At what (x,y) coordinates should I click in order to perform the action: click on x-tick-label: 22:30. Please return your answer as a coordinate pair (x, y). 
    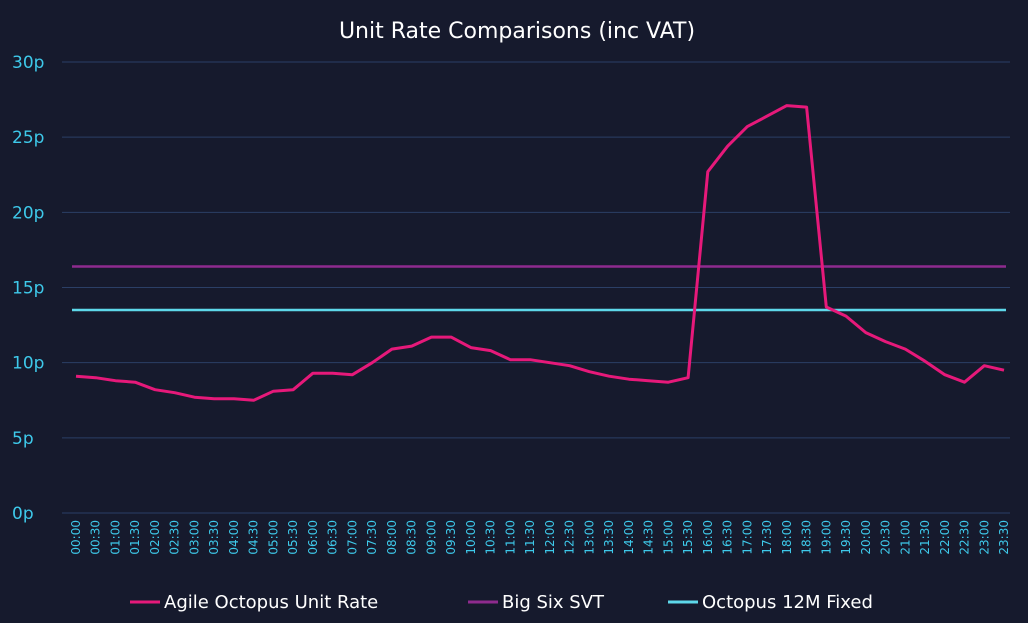
    Looking at the image, I should click on (965, 537).